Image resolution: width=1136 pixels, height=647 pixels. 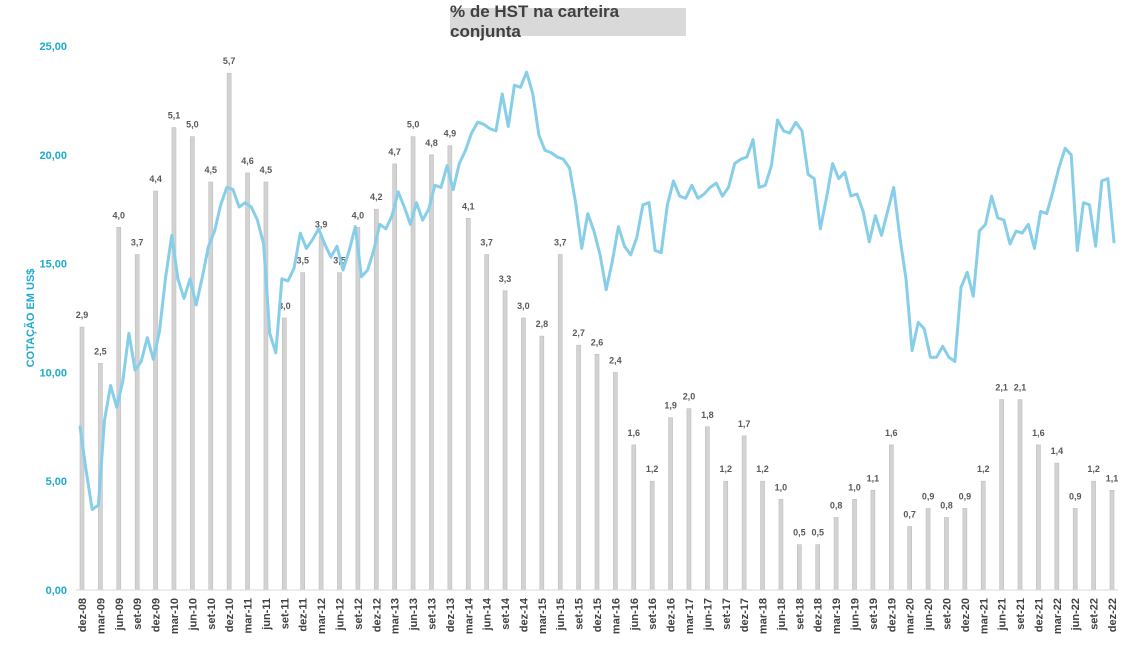 What do you see at coordinates (764, 616) in the screenshot?
I see `x-tick-label: mar-18` at bounding box center [764, 616].